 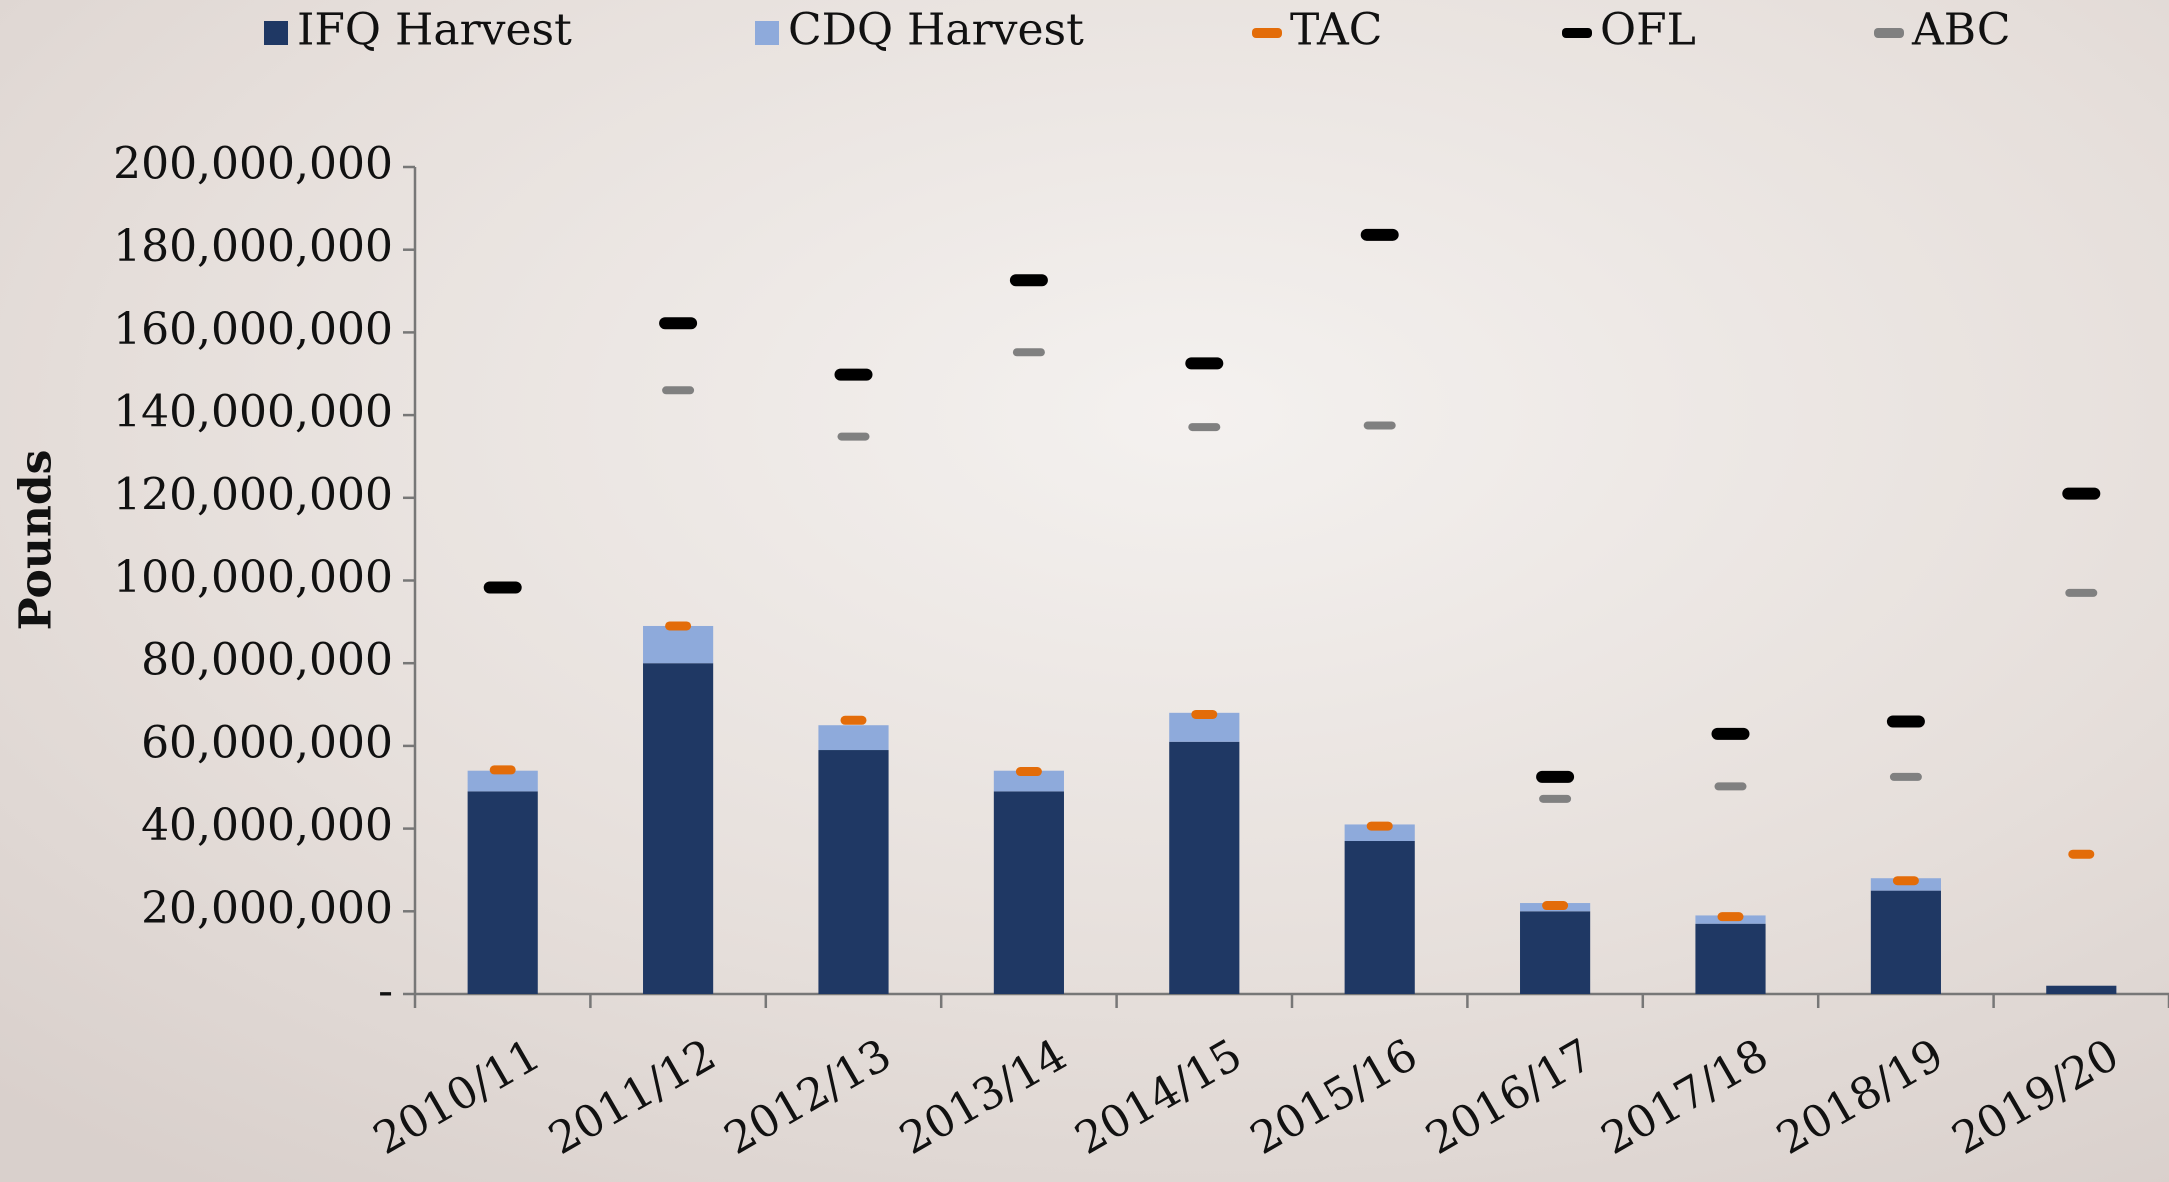 What do you see at coordinates (385, 991) in the screenshot?
I see `y-tick-label: -` at bounding box center [385, 991].